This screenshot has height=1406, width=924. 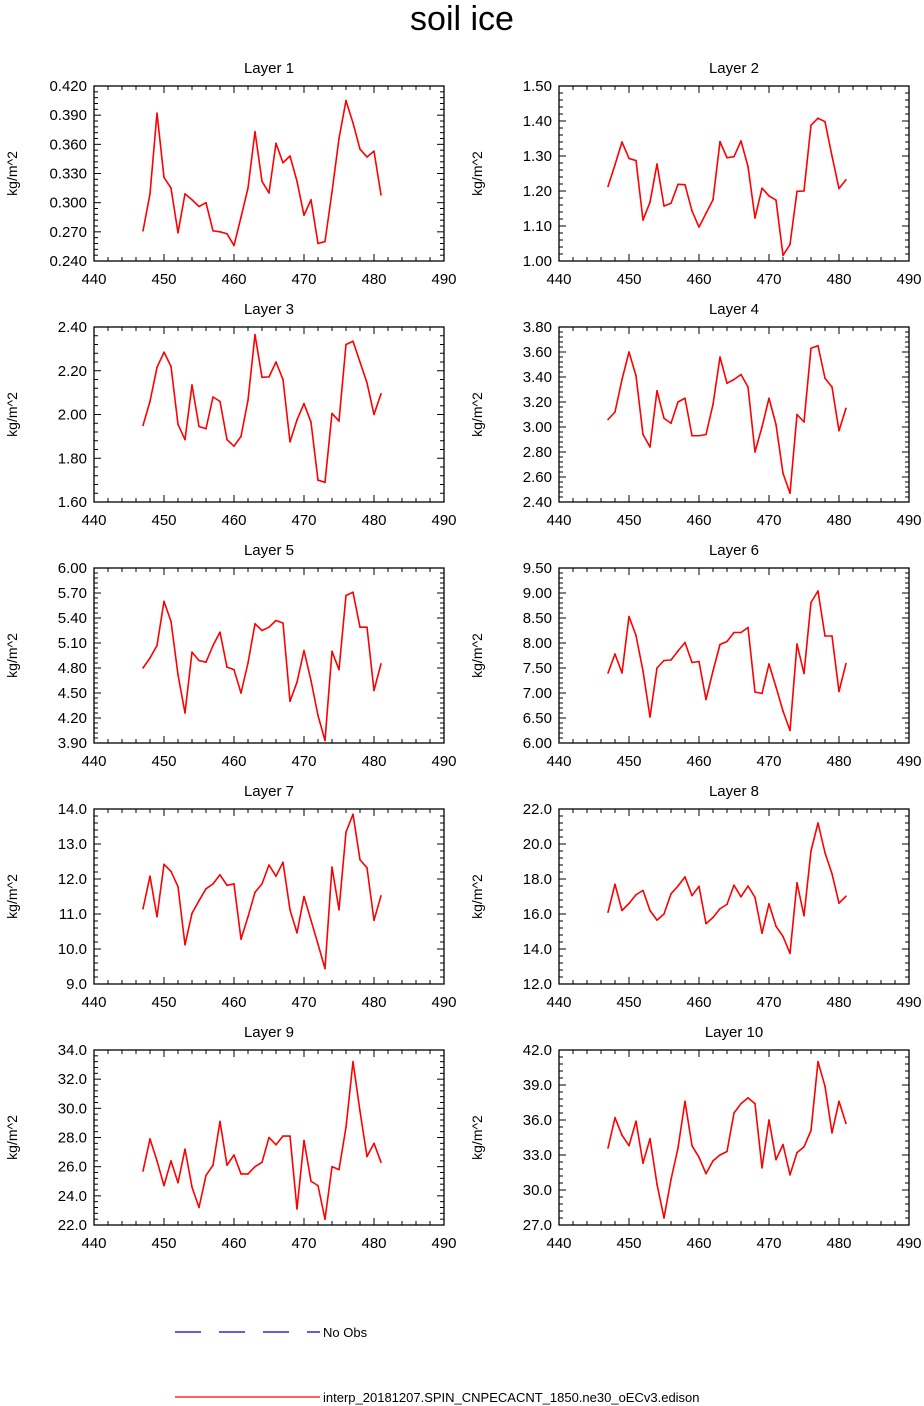 What do you see at coordinates (734, 791) in the screenshot?
I see `panel-title: Layer 8` at bounding box center [734, 791].